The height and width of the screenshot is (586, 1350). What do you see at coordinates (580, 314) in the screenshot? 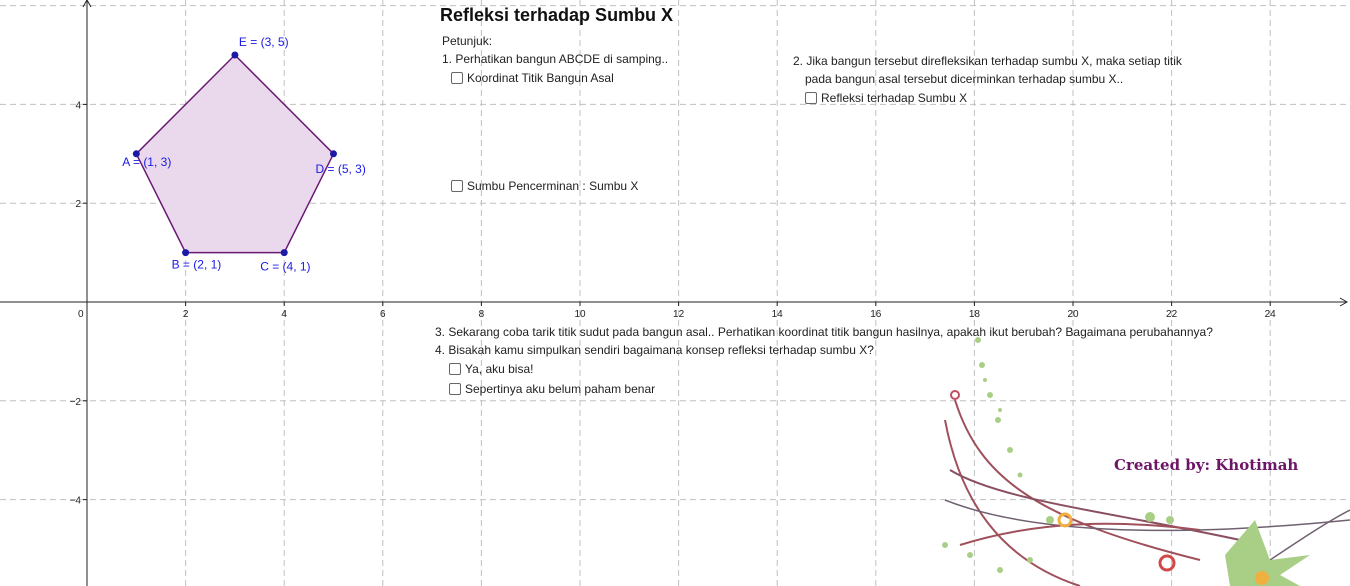
I see `x-tick-label: 10` at bounding box center [580, 314].